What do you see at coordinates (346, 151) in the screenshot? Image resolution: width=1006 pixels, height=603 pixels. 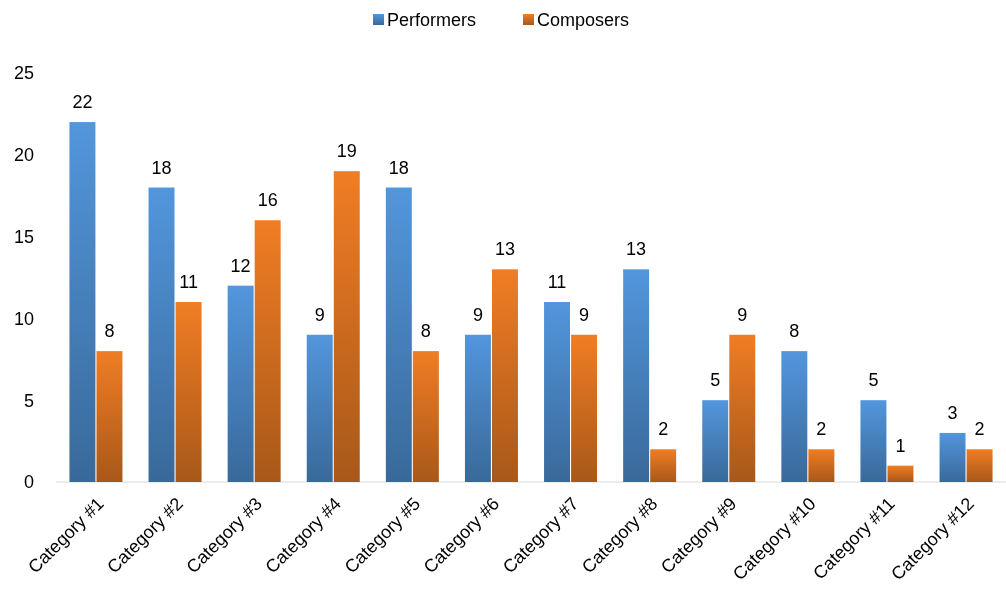 I see `data-label: 19` at bounding box center [346, 151].